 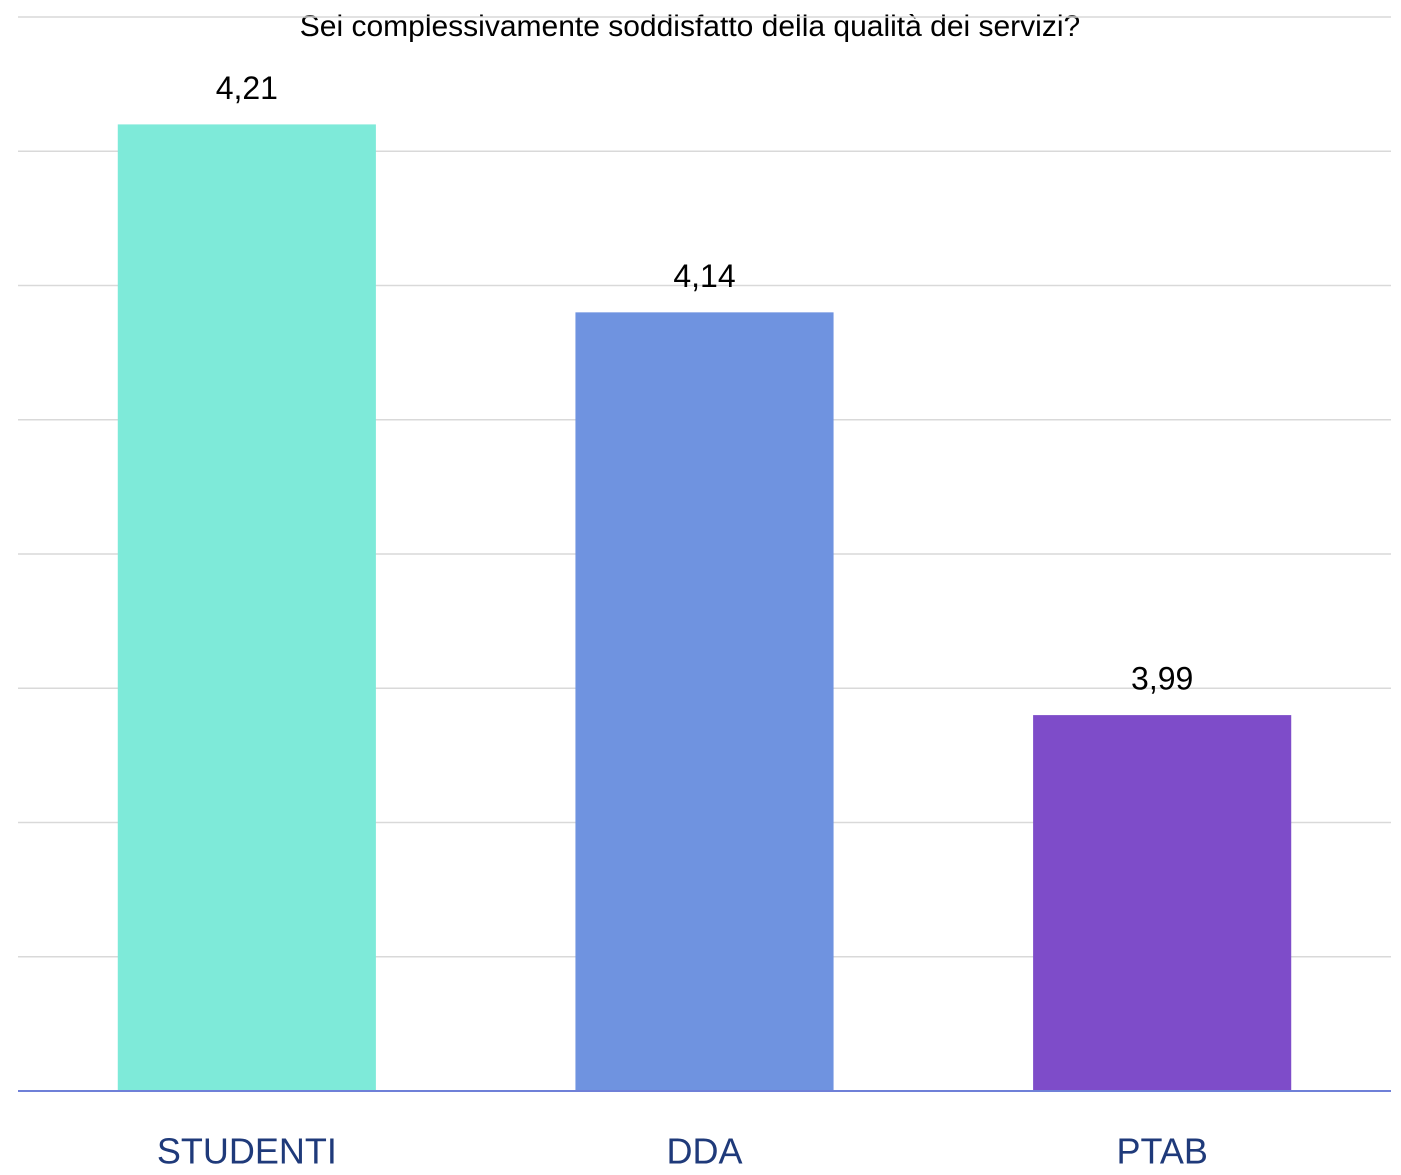 I want to click on x-tick-label: STUDENTI, so click(x=247, y=1151).